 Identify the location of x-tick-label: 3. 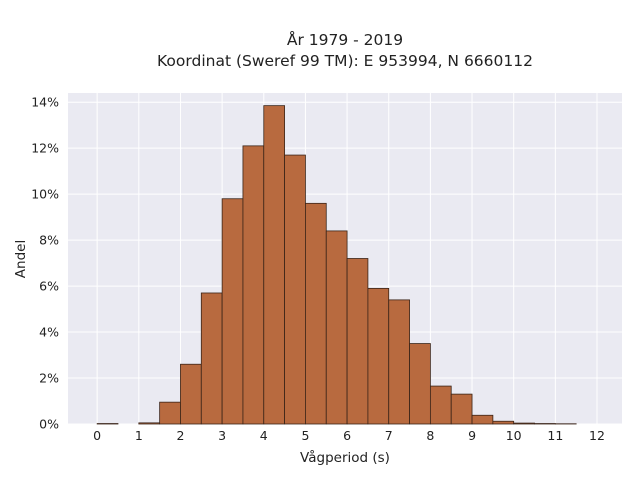
(222, 435).